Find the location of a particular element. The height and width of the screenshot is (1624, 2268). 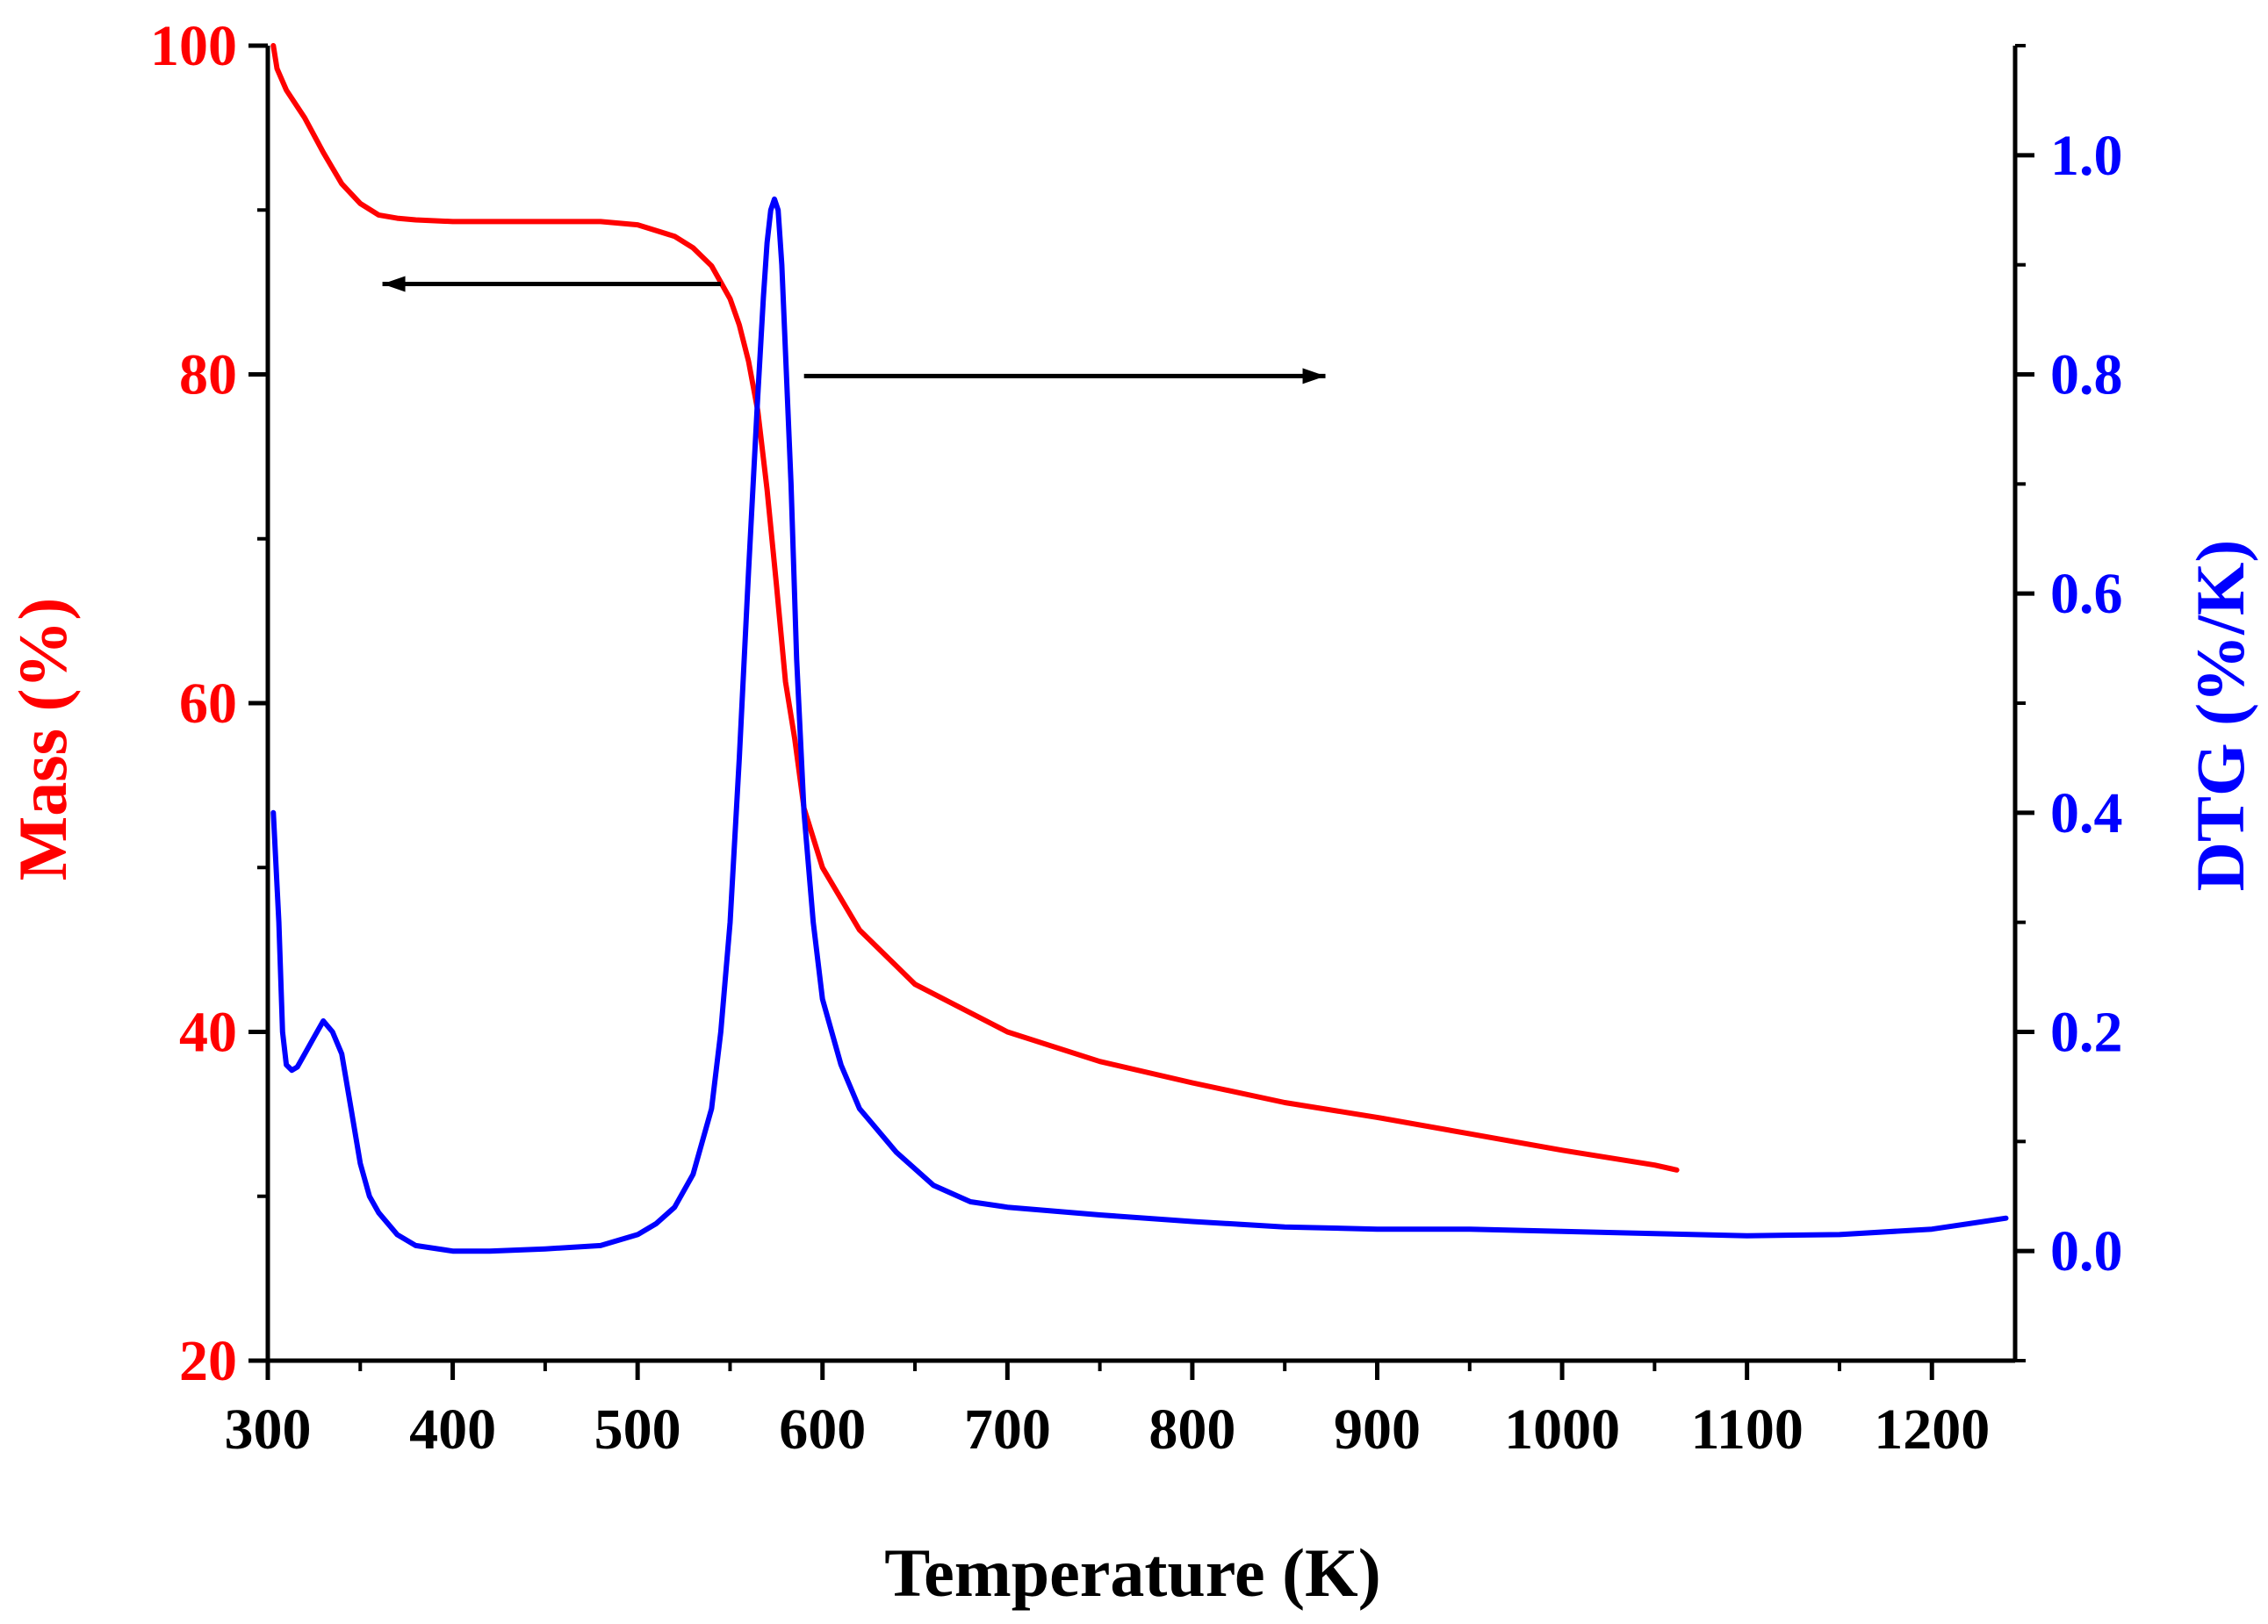

right-tick-label: 0.0 is located at coordinates (2086, 1251).